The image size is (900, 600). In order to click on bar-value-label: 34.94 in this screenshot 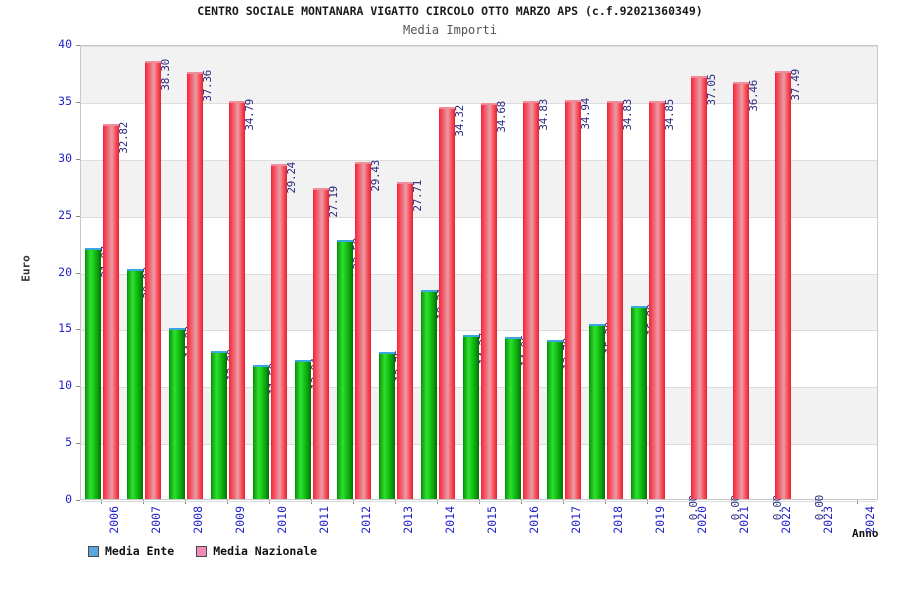, I will do `click(585, 113)`.